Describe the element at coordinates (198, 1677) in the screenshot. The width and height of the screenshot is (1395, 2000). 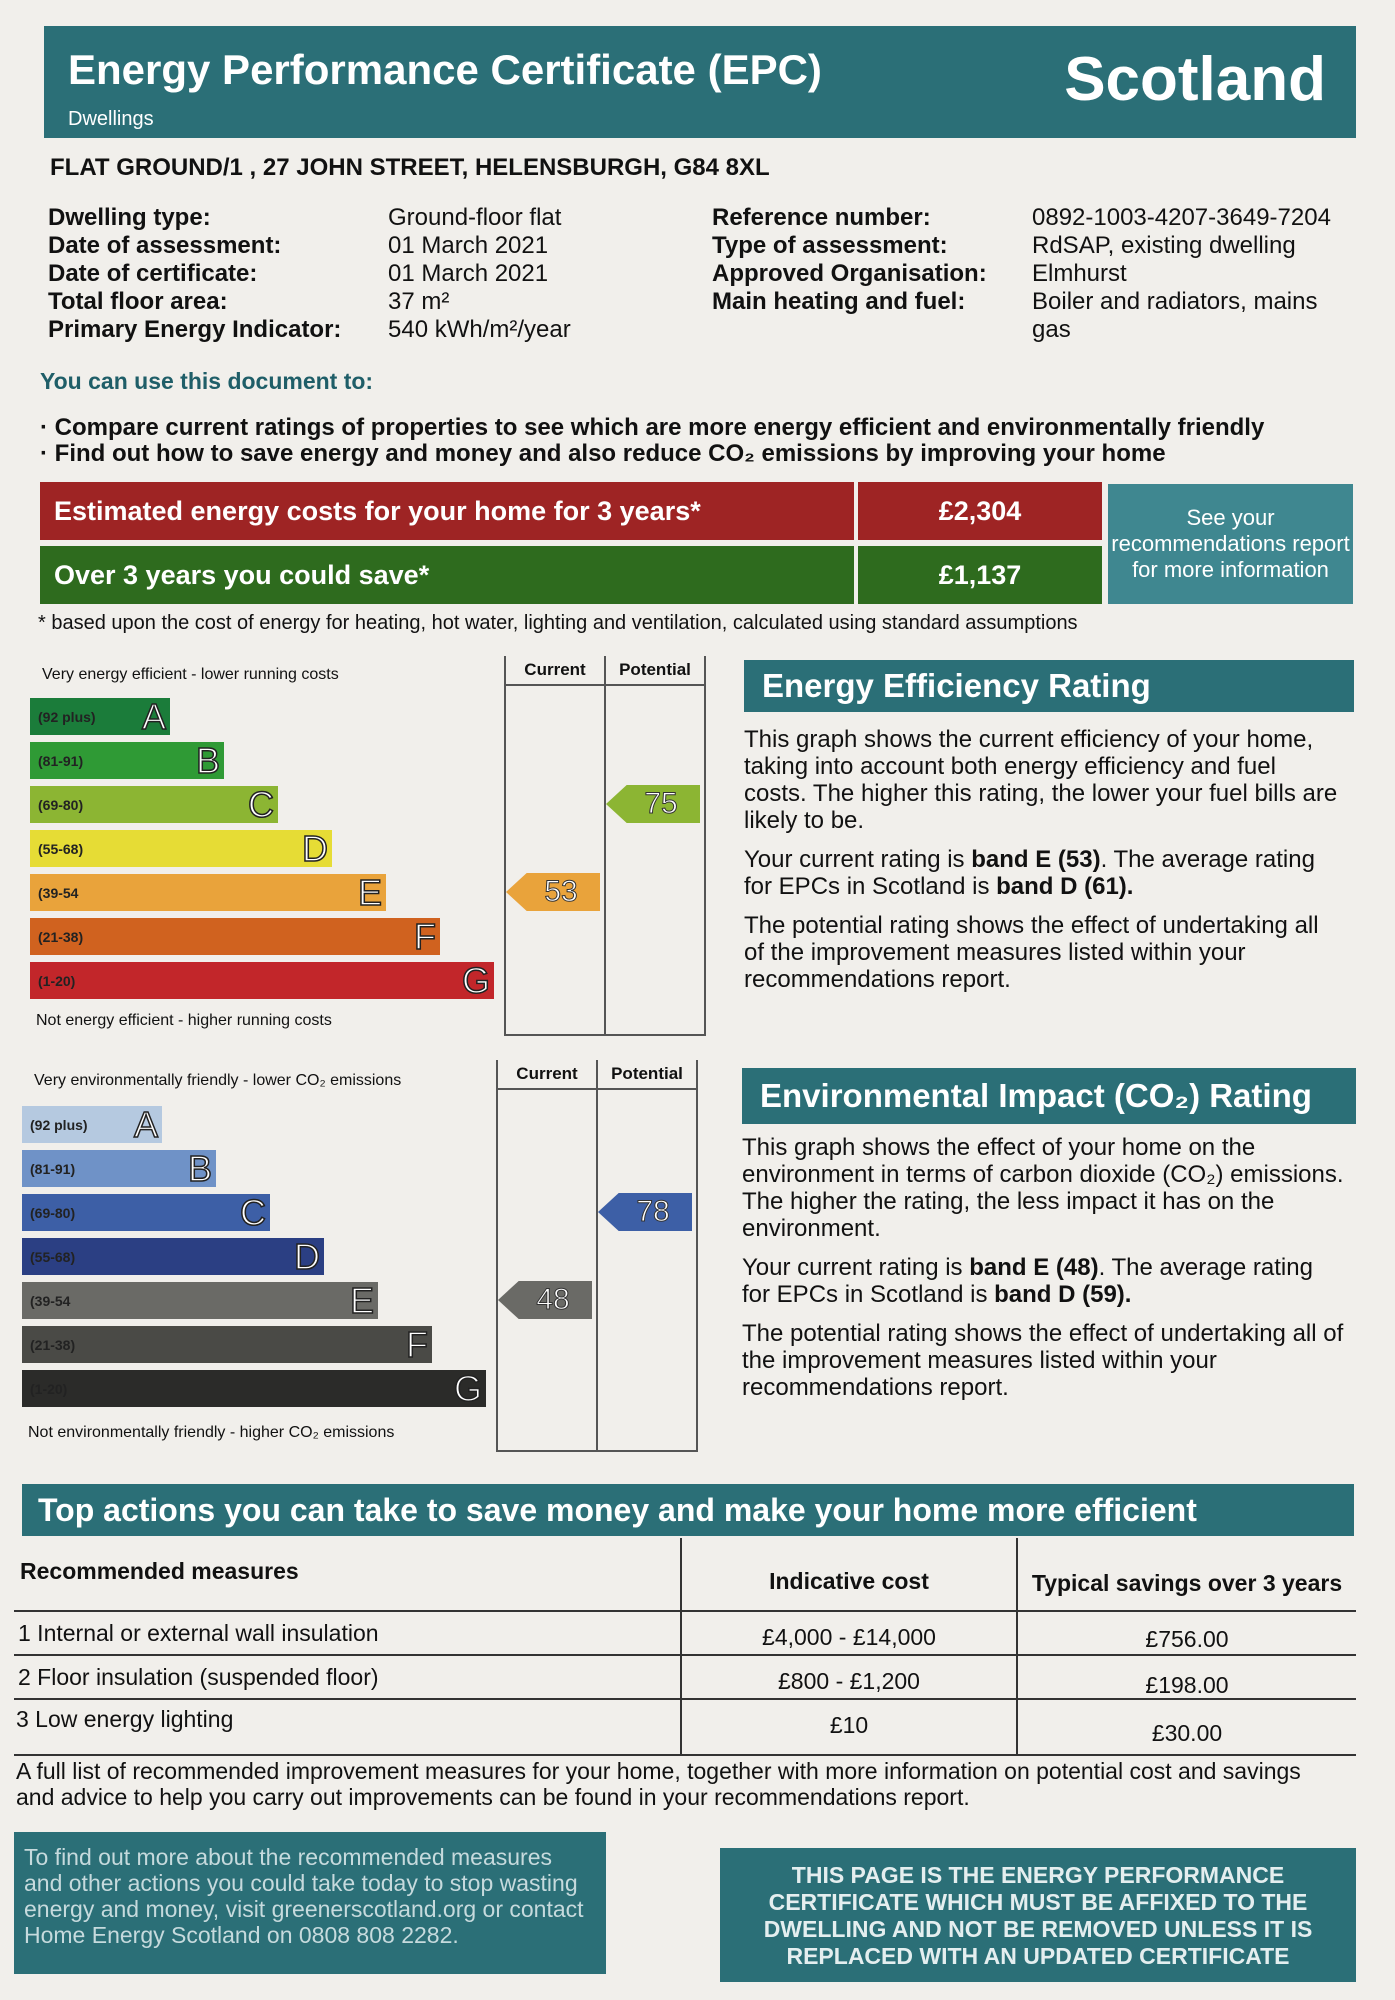
I see `measure-cell: 2 Floor insulation (suspended floor)` at that location.